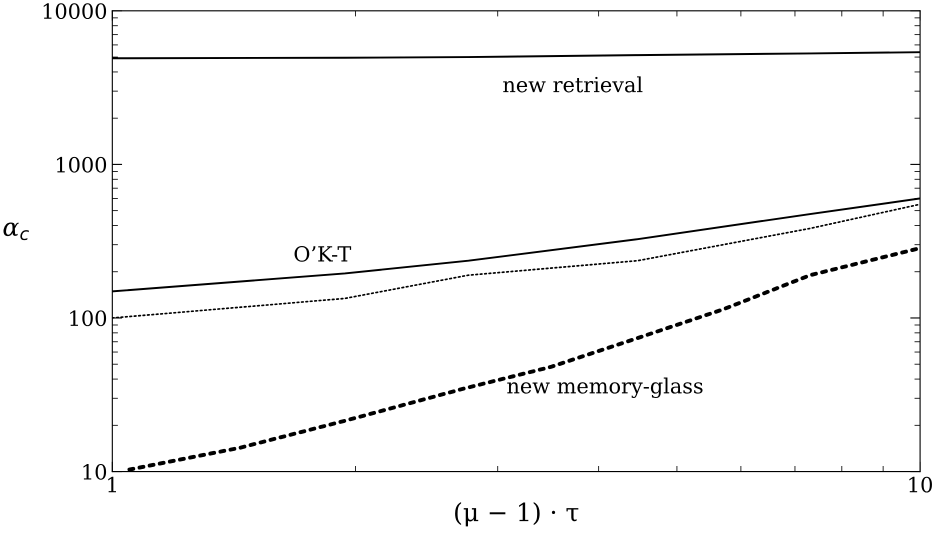 The height and width of the screenshot is (542, 936). Describe the element at coordinates (572, 84) in the screenshot. I see `series-label: new retrieval` at that location.